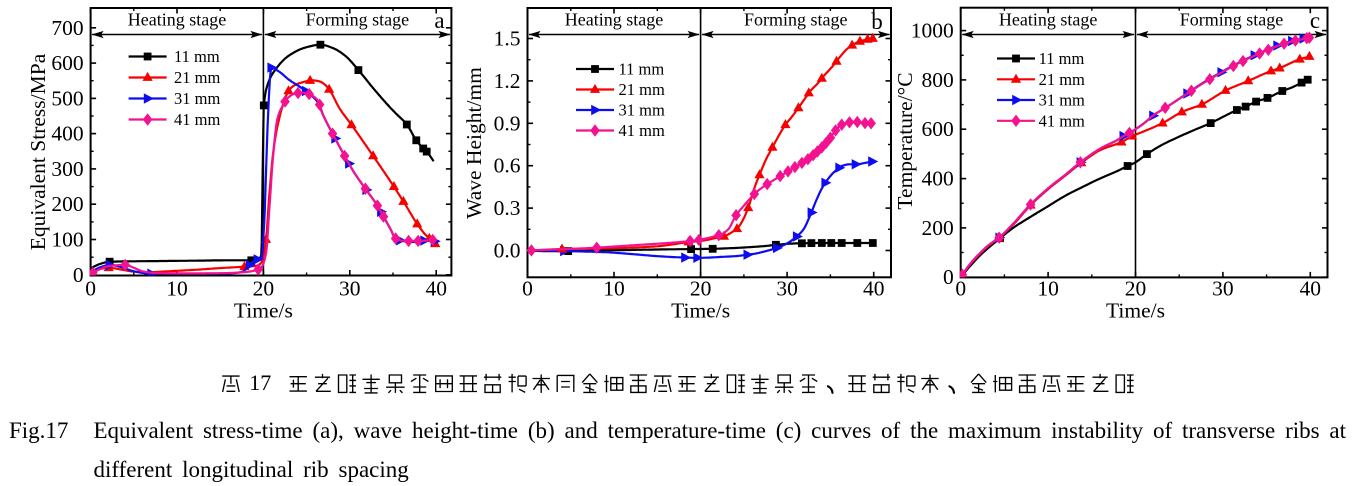  Describe the element at coordinates (507, 208) in the screenshot. I see `svg-text: 0.3` at that location.